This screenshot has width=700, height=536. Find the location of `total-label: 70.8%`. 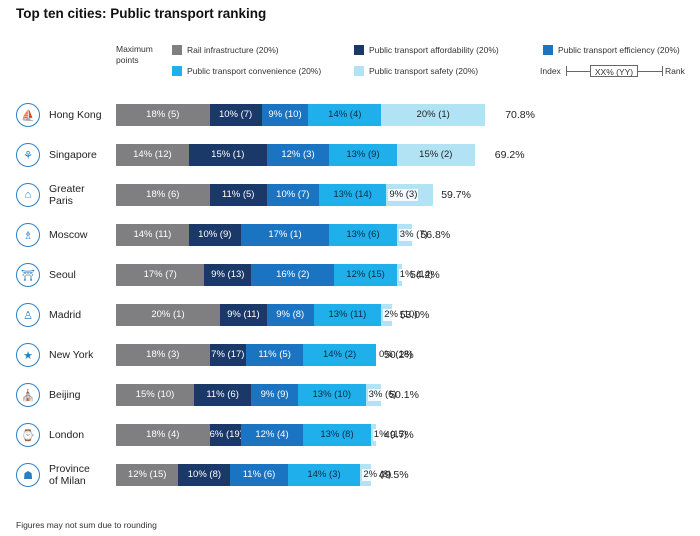

total-label: 70.8% is located at coordinates (520, 115).